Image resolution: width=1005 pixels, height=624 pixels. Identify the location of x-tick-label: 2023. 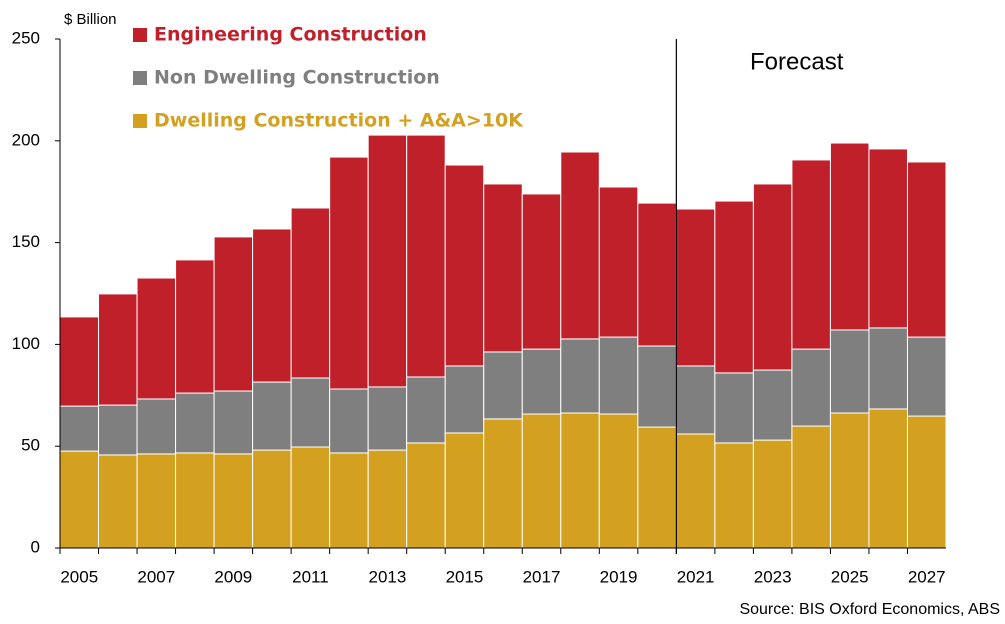
(773, 576).